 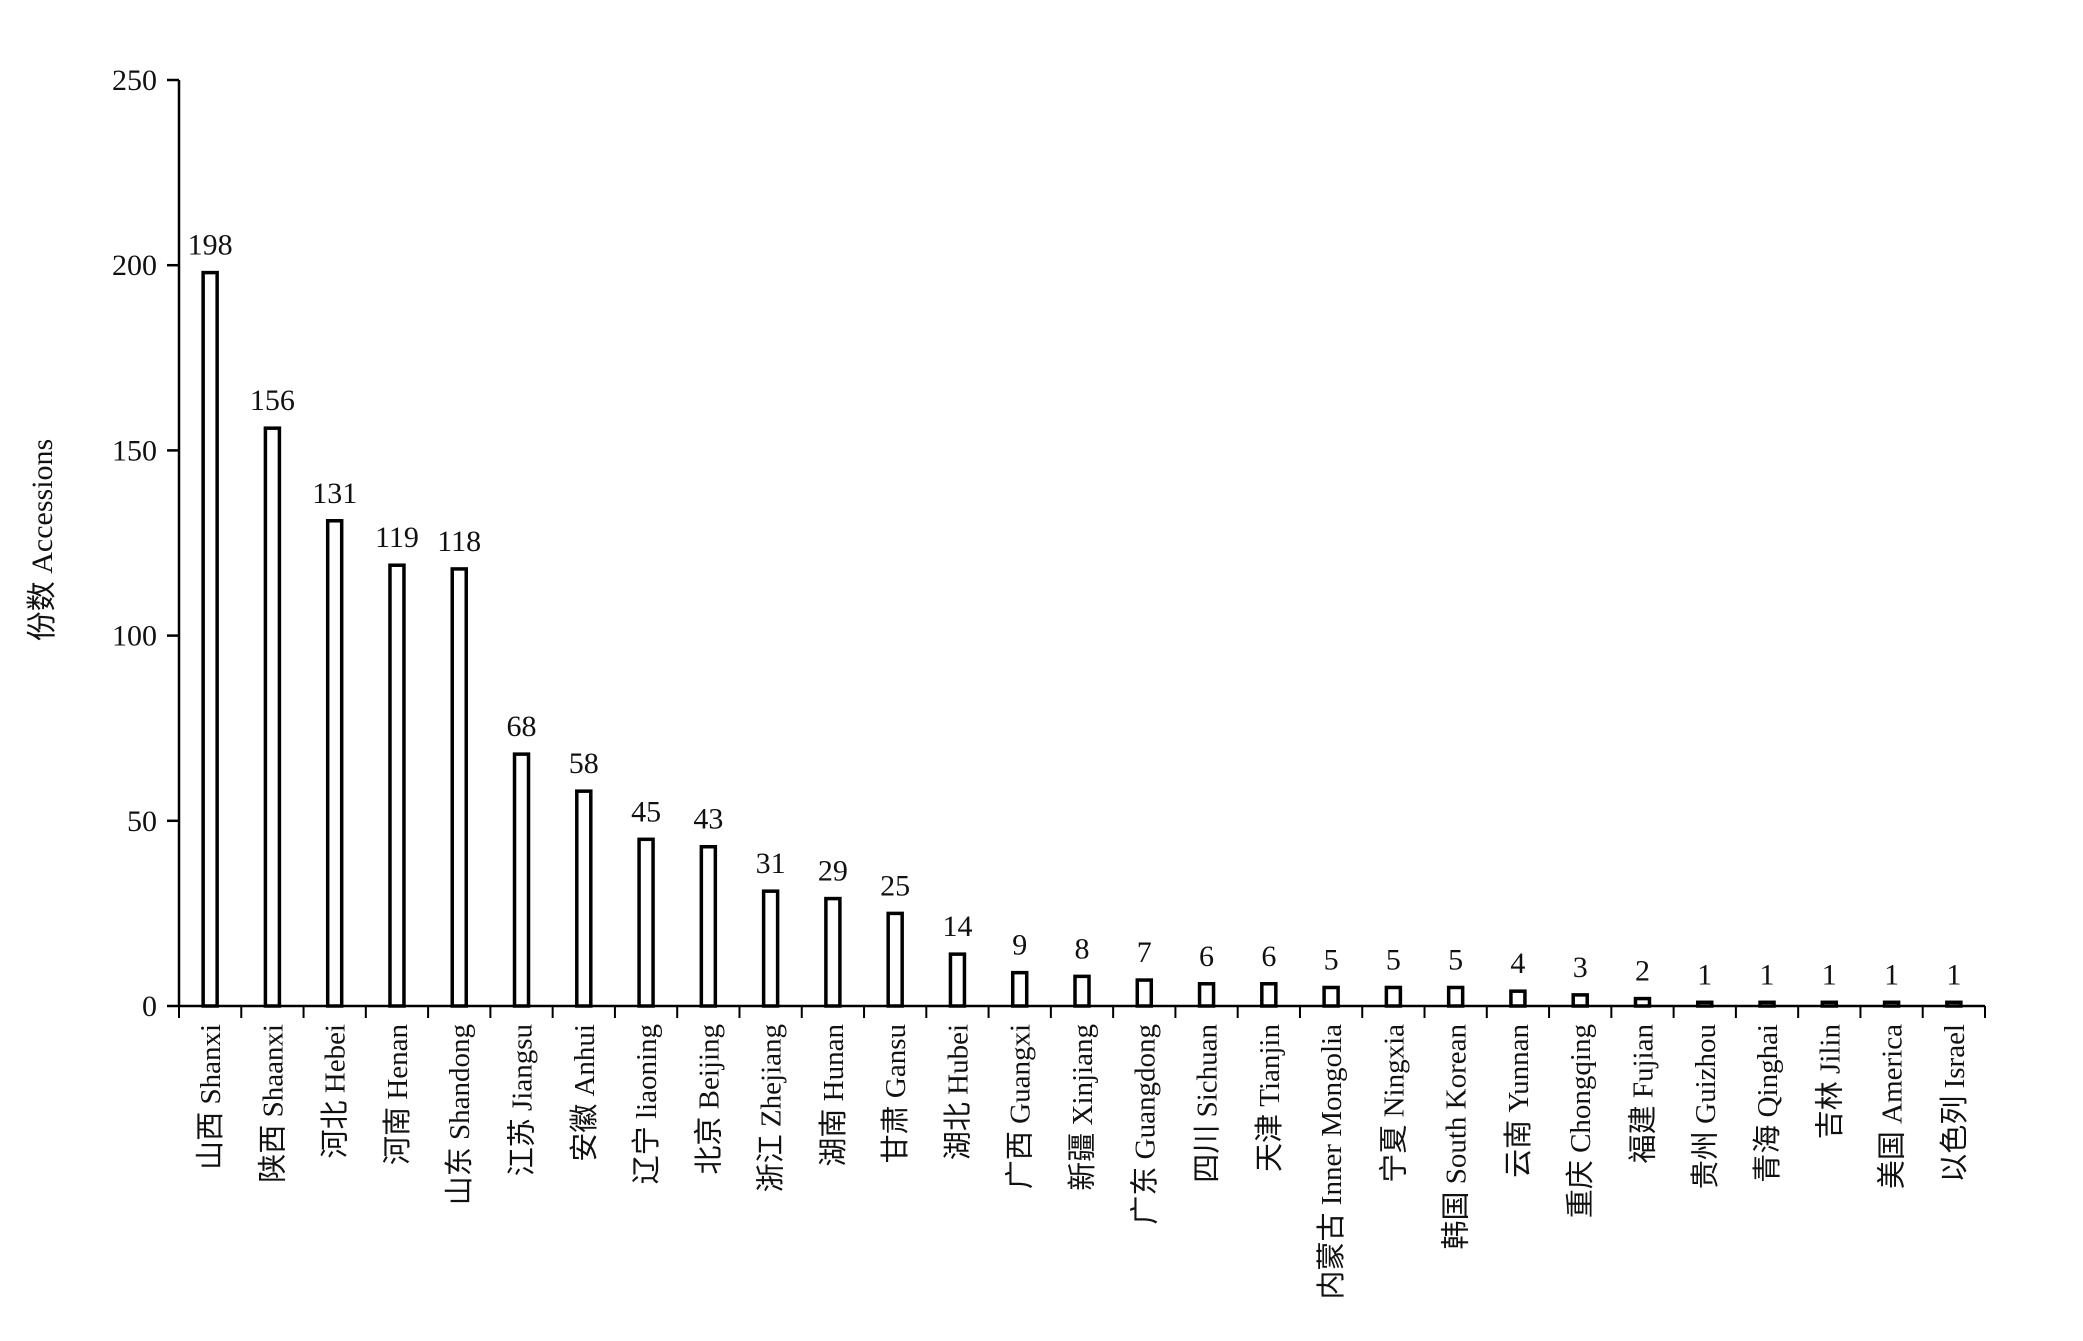 I want to click on x-category-label: 吉林 Jilin, so click(x=1829, y=1082).